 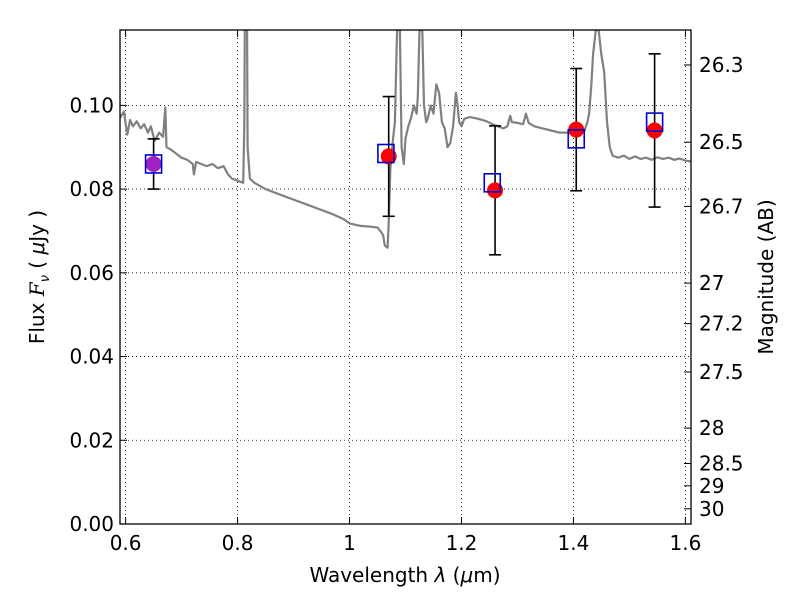 What do you see at coordinates (37, 249) in the screenshot?
I see `y-axis-title-mu: μ` at bounding box center [37, 249].